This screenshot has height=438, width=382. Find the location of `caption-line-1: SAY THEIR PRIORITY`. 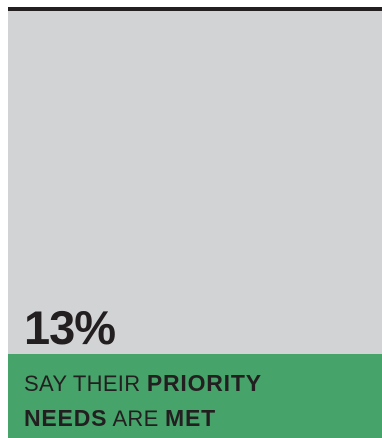

caption-line-1: SAY THEIR PRIORITY is located at coordinates (143, 383).